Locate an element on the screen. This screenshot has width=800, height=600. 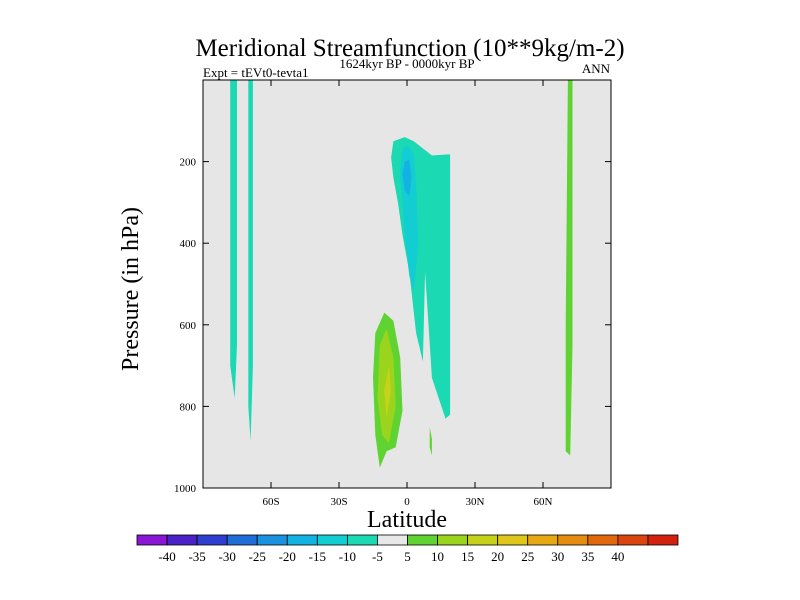
y-tick-label: 1000 is located at coordinates (185, 489).